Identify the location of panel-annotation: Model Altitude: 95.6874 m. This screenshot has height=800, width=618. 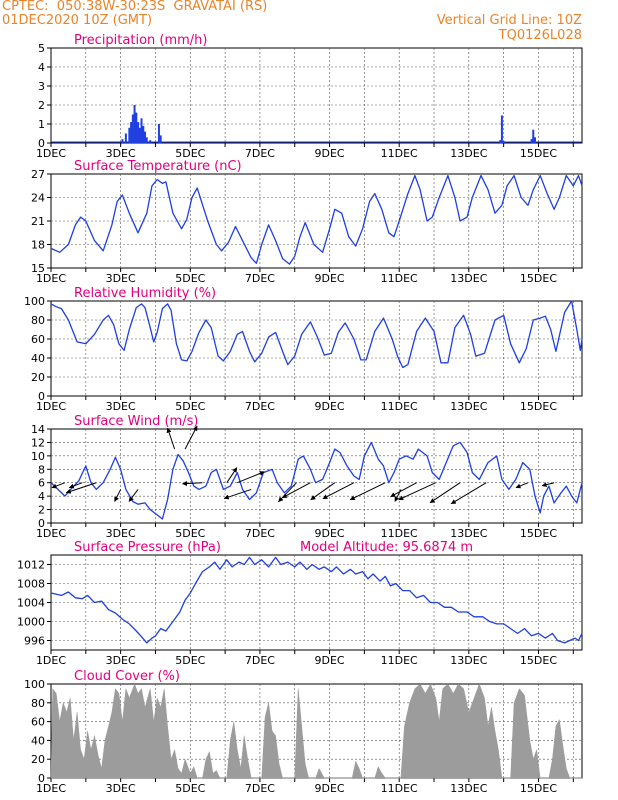
(386, 547).